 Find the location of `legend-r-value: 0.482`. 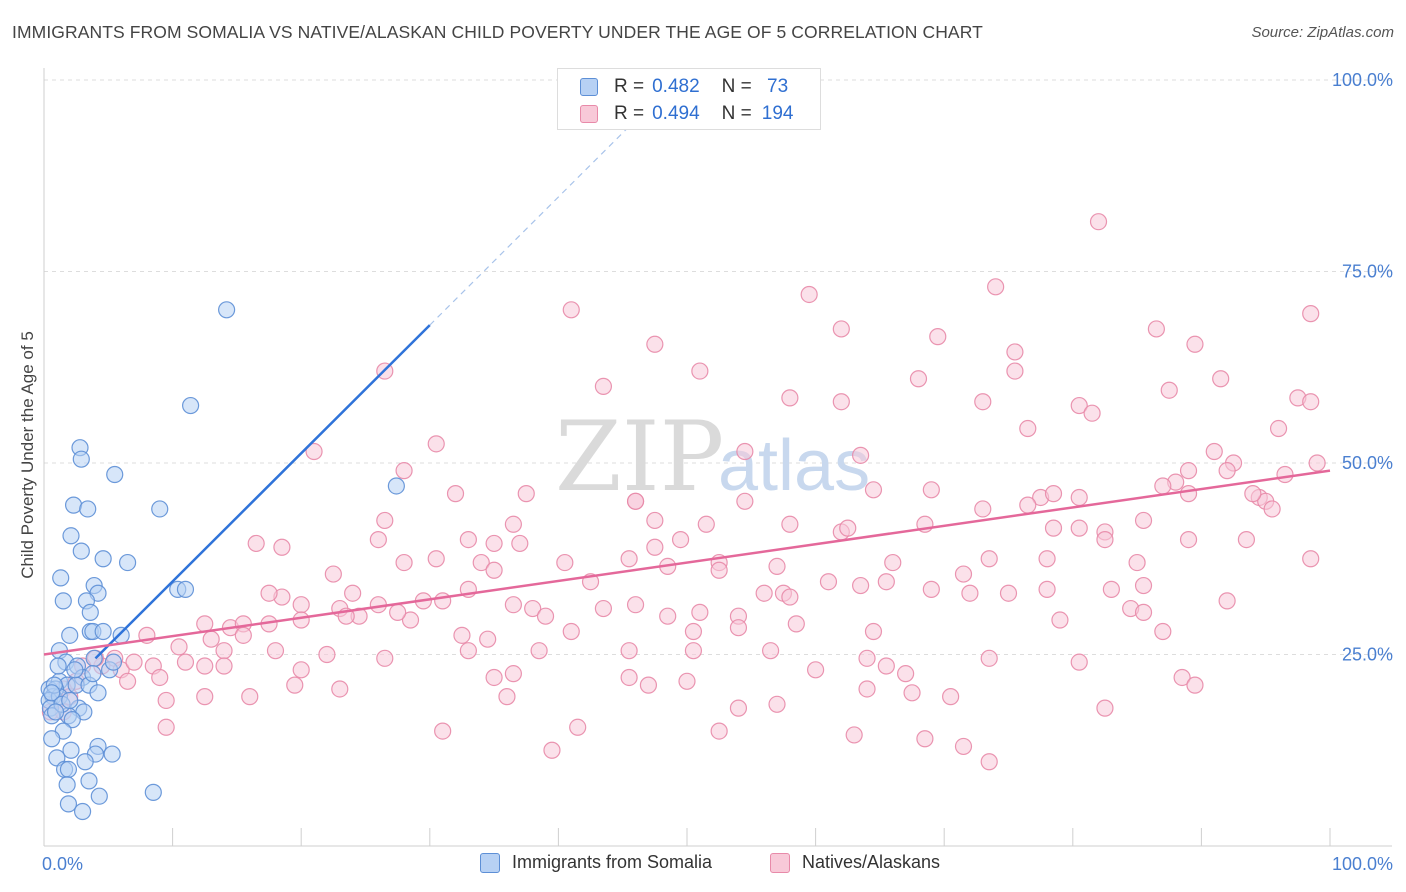

legend-r-value: 0.482 is located at coordinates (676, 86).